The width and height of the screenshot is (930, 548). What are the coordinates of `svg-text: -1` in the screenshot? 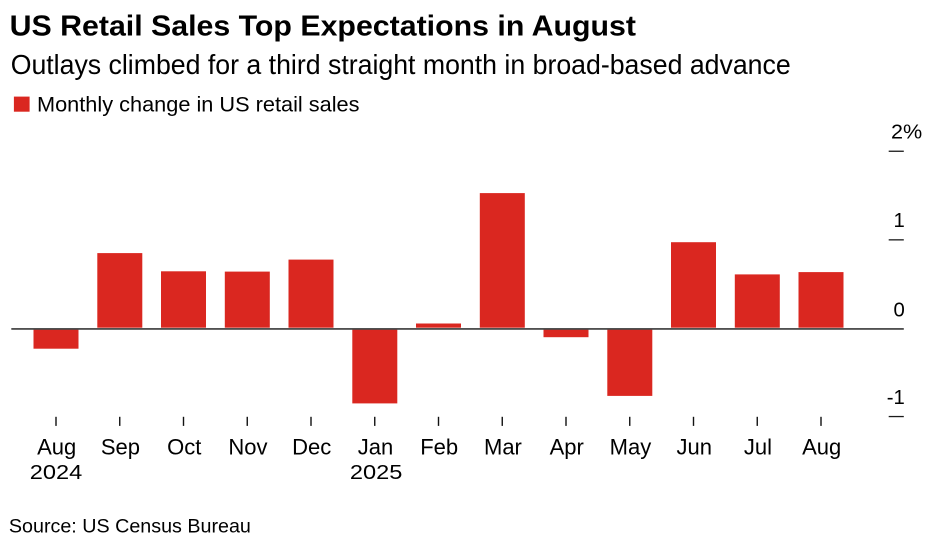 It's located at (896, 398).